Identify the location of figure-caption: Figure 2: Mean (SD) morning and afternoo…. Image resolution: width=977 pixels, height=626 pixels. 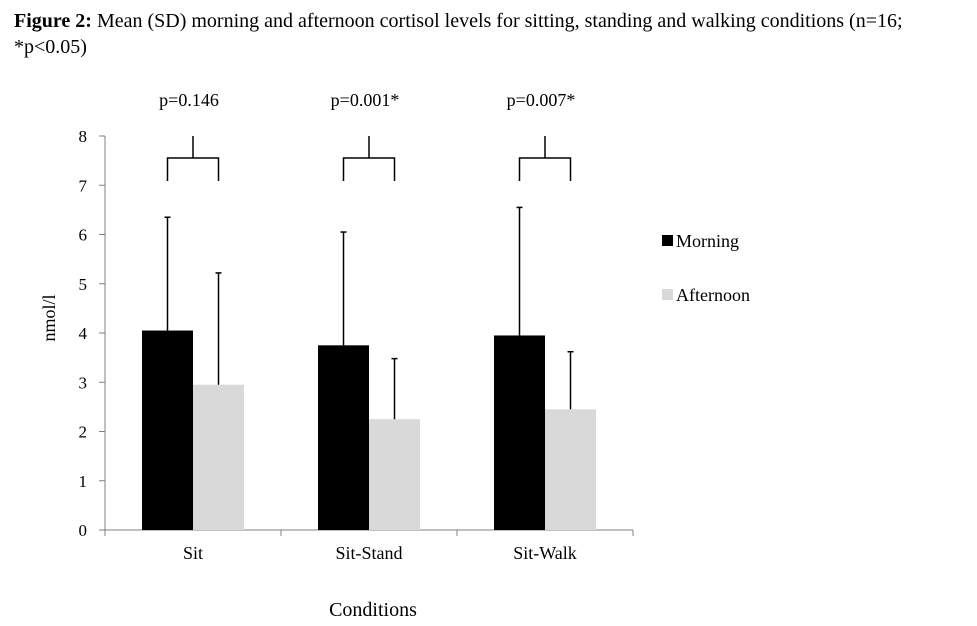
(491, 34).